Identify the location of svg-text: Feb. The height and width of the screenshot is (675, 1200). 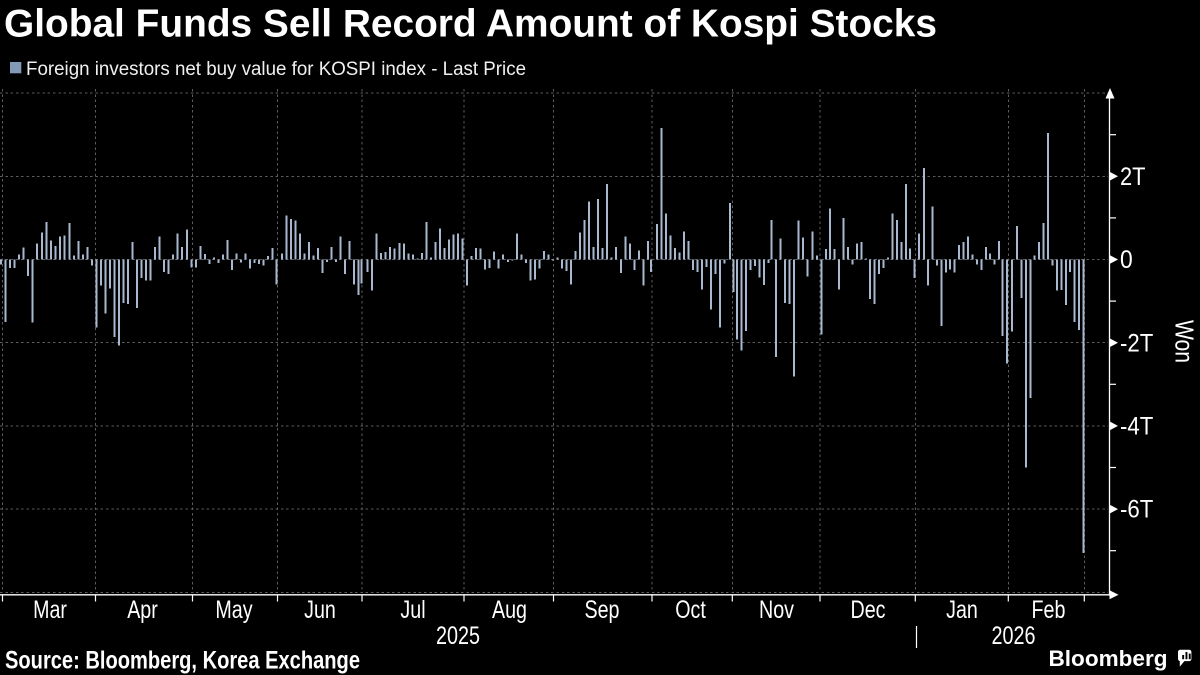
(1049, 610).